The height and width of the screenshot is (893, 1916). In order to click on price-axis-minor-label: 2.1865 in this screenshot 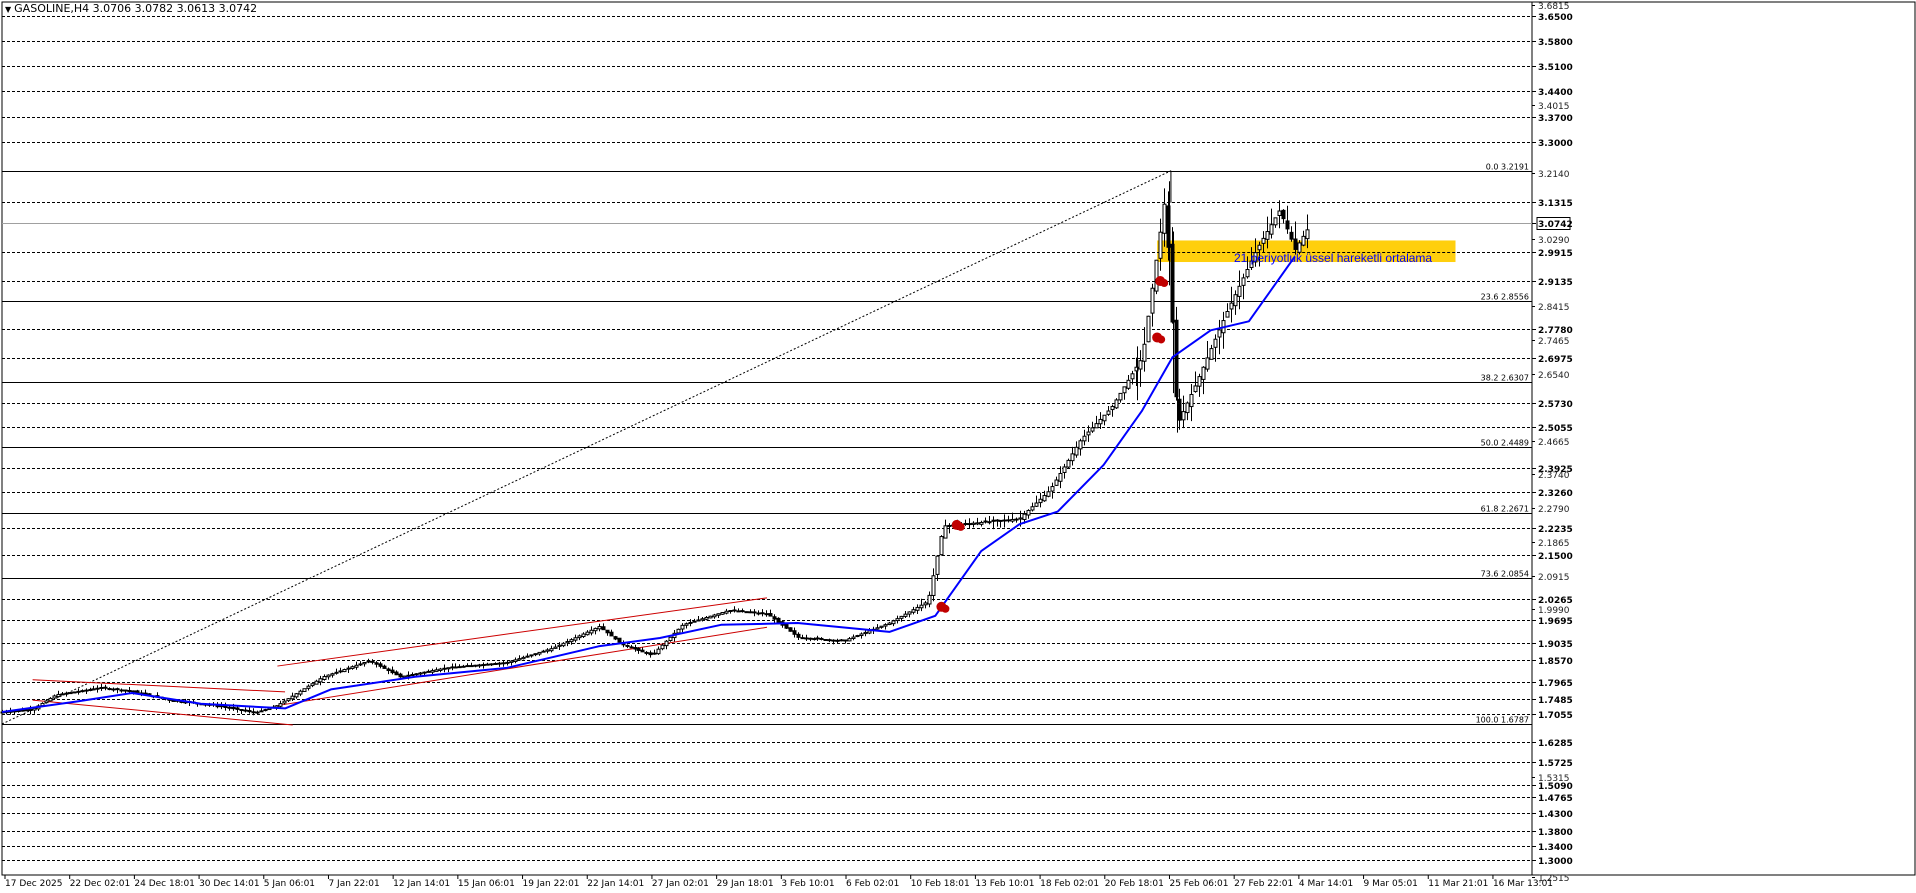, I will do `click(1554, 544)`.